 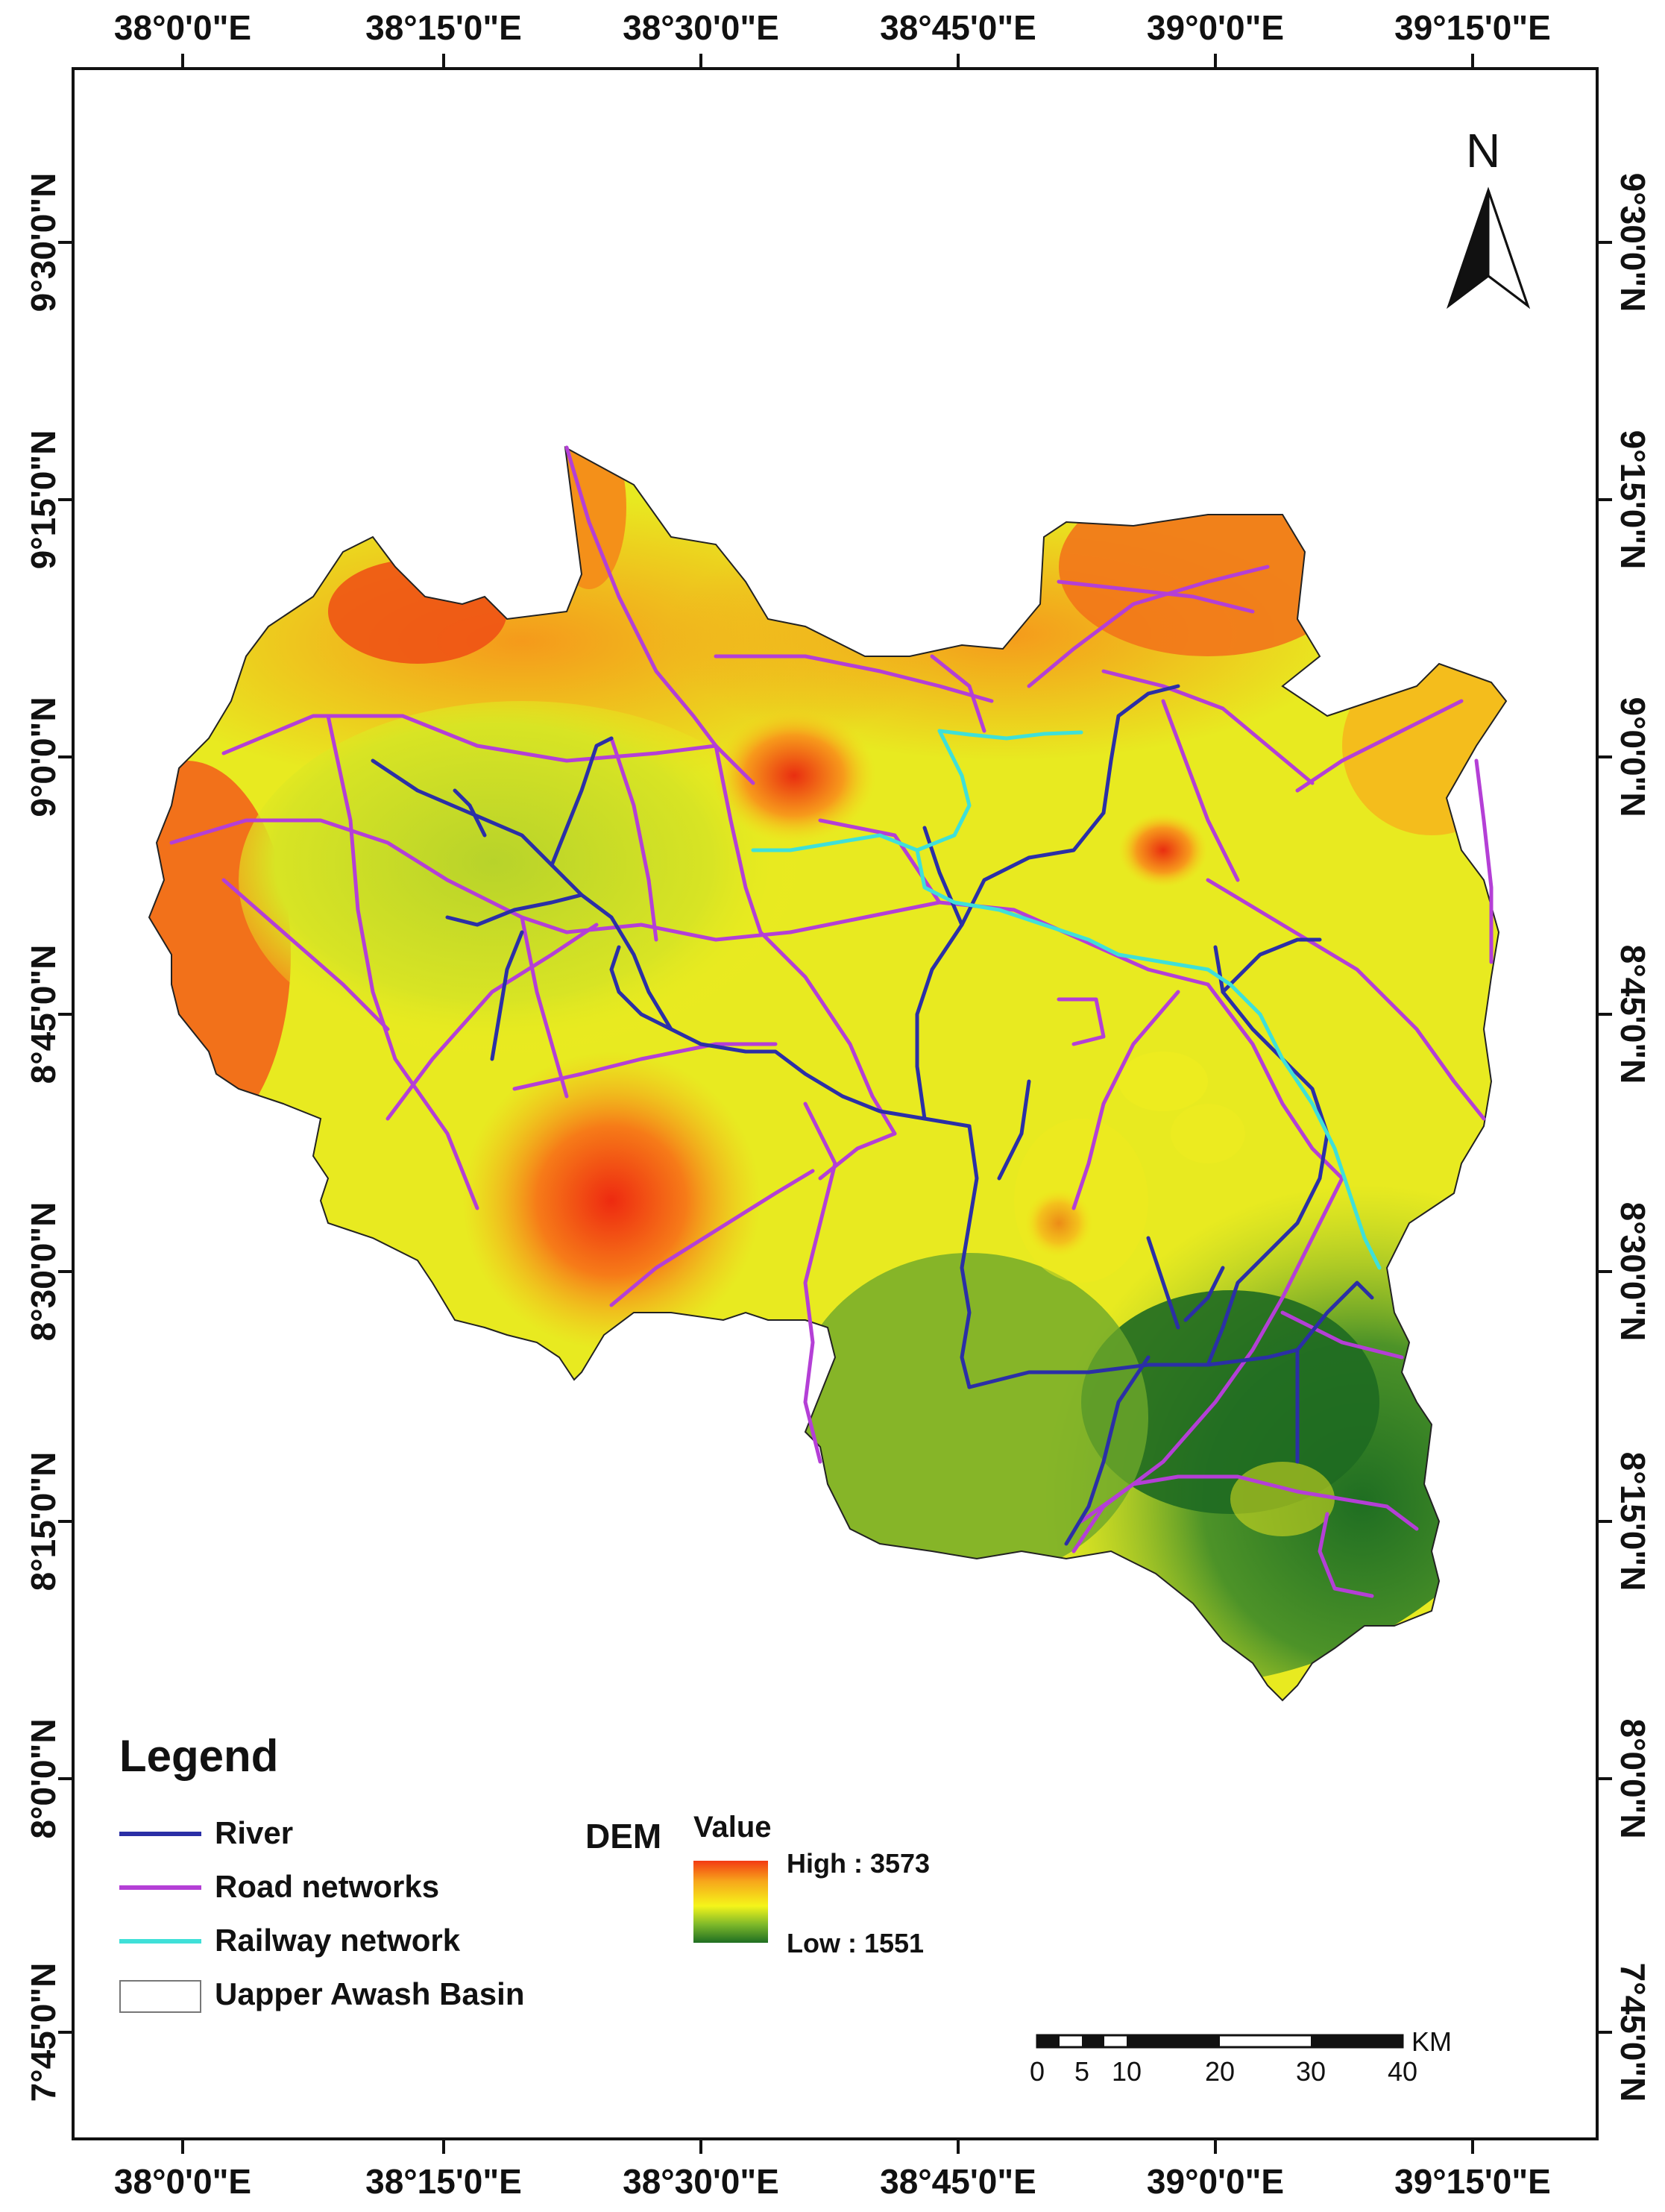 I want to click on legend-item-label: Road networks, so click(x=327, y=1886).